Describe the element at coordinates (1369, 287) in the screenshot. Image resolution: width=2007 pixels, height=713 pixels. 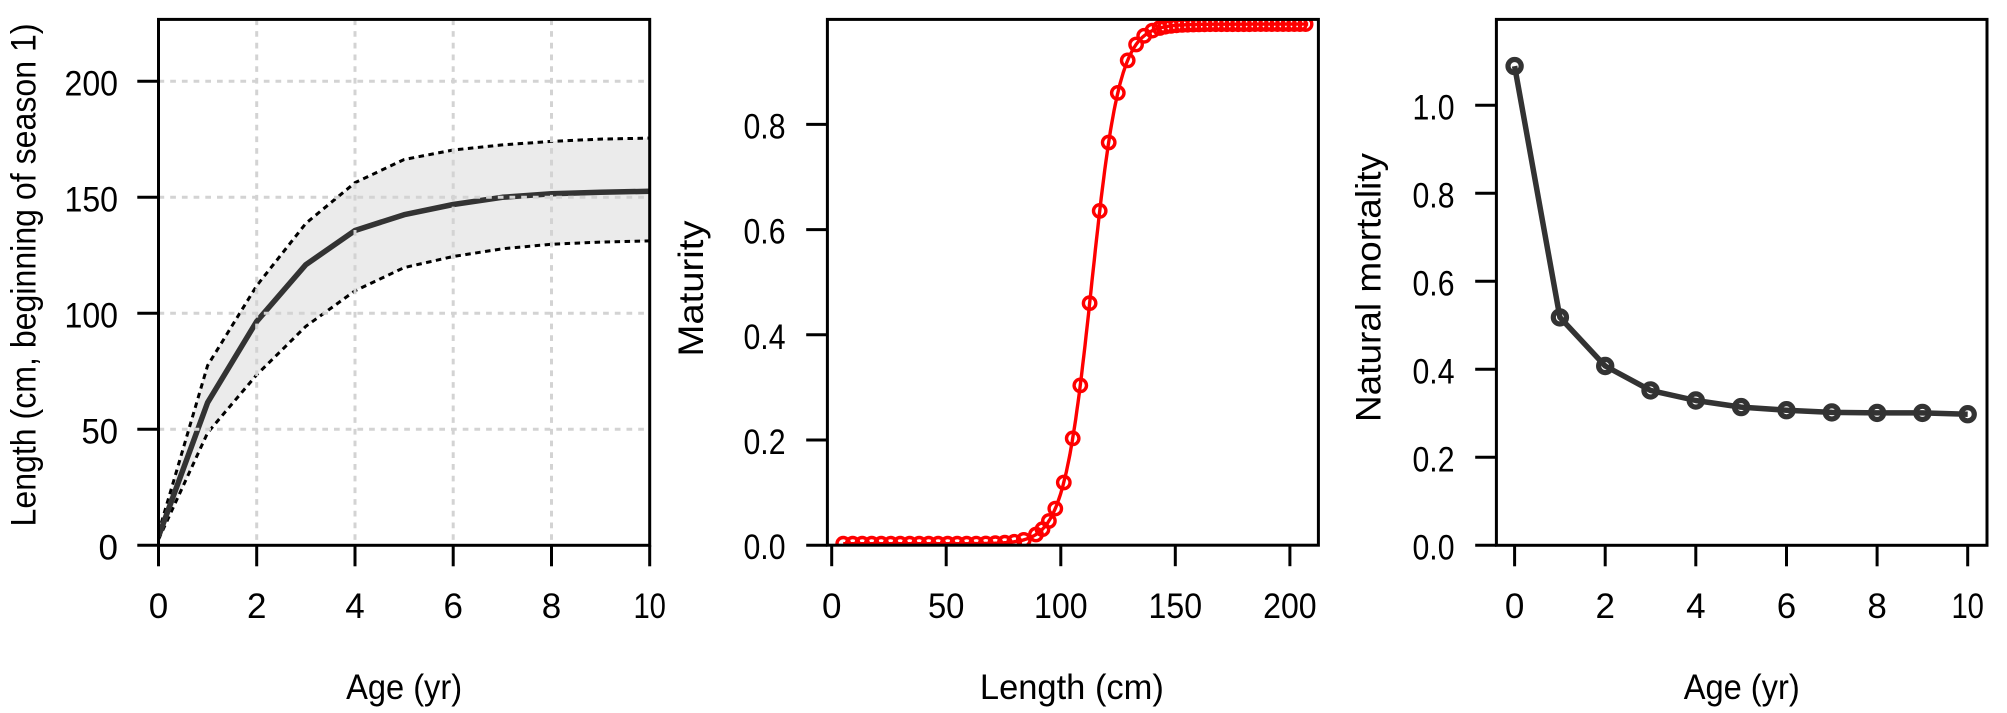
I see `svg-text: Natural mortality` at that location.